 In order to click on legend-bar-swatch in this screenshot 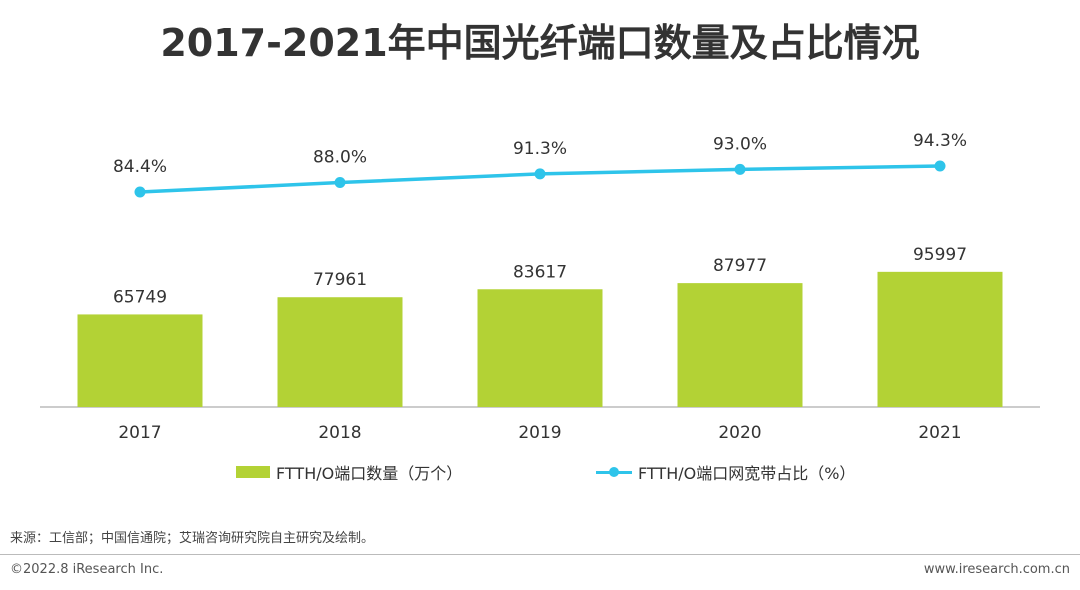, I will do `click(253, 472)`.